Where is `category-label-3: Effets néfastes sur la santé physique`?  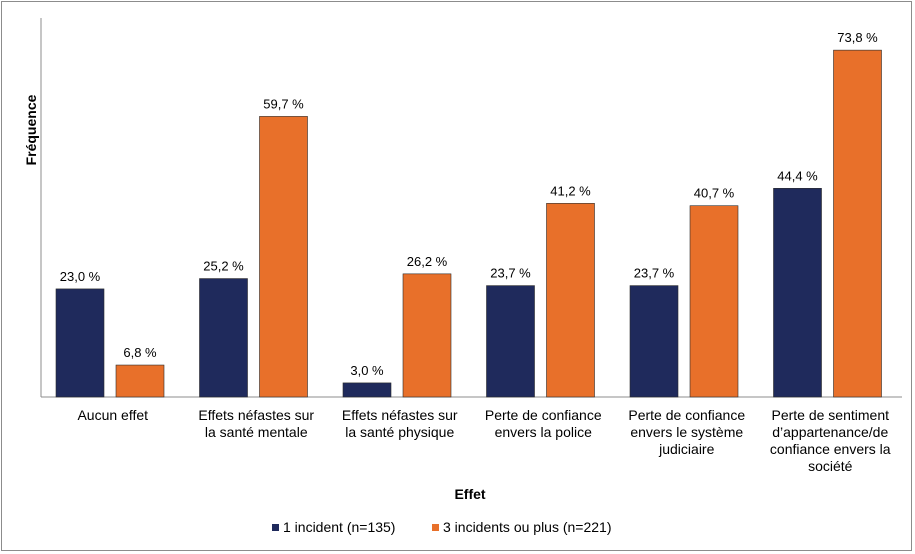 category-label-3: Effets néfastes sur la santé physique is located at coordinates (400, 423).